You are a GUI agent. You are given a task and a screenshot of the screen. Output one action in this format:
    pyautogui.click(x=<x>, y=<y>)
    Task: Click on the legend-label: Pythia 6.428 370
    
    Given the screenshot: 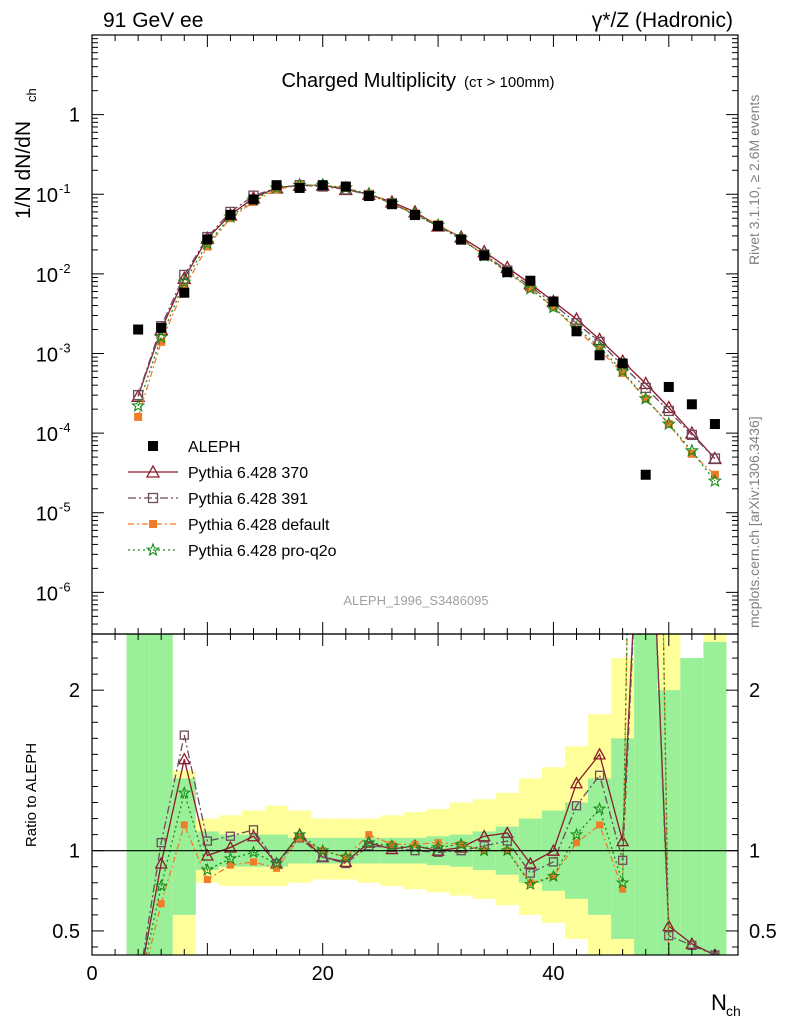 What is the action you would take?
    pyautogui.click(x=248, y=473)
    